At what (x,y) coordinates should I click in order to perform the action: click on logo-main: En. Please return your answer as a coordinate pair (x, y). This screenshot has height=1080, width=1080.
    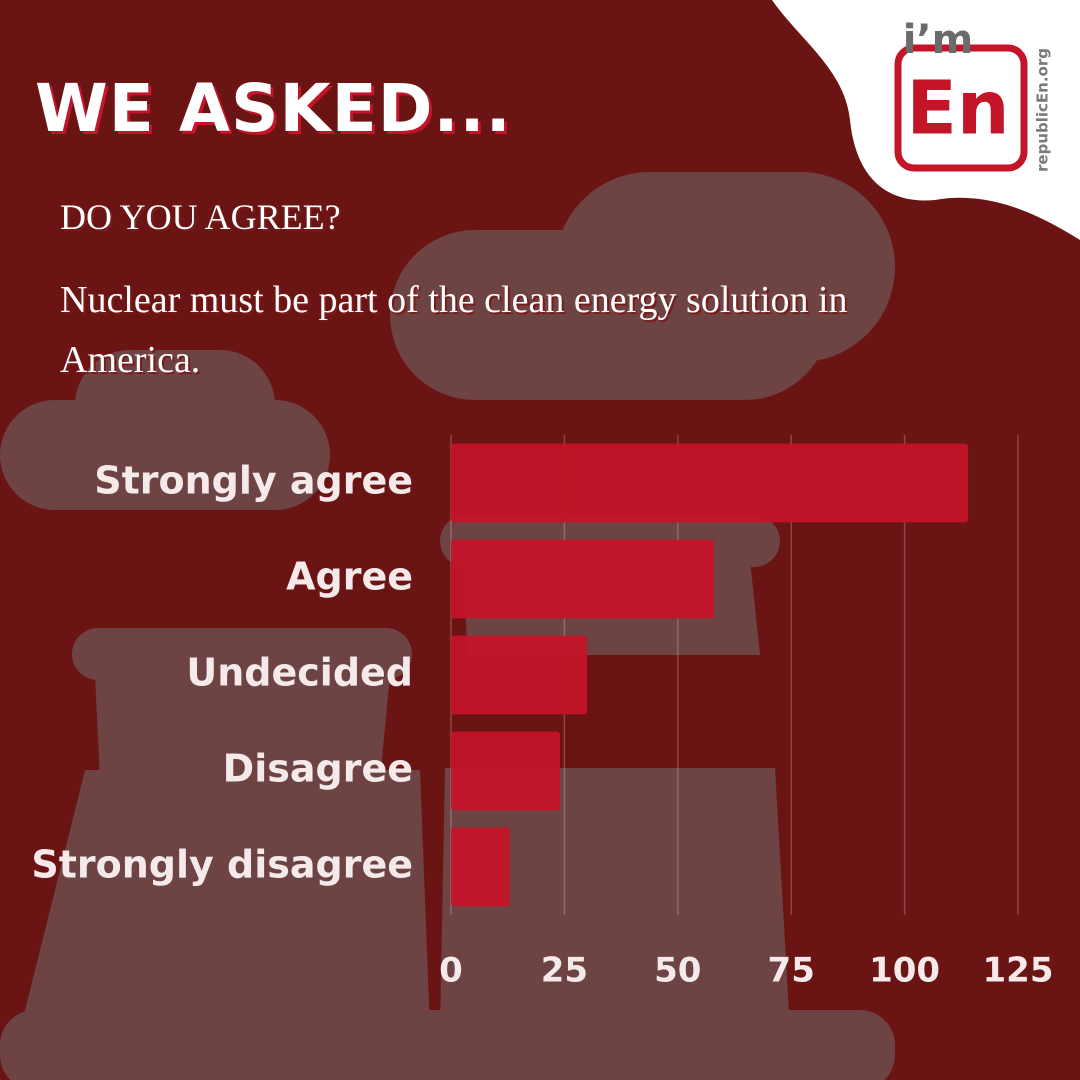
    Looking at the image, I should click on (957, 109).